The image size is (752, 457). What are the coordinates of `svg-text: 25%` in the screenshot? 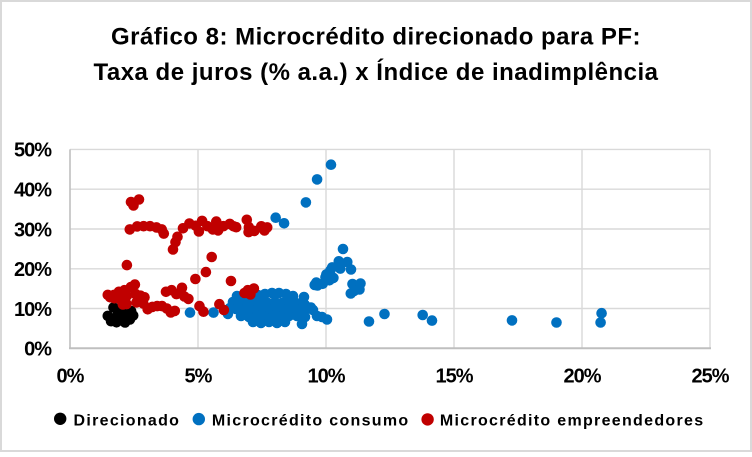 It's located at (710, 377).